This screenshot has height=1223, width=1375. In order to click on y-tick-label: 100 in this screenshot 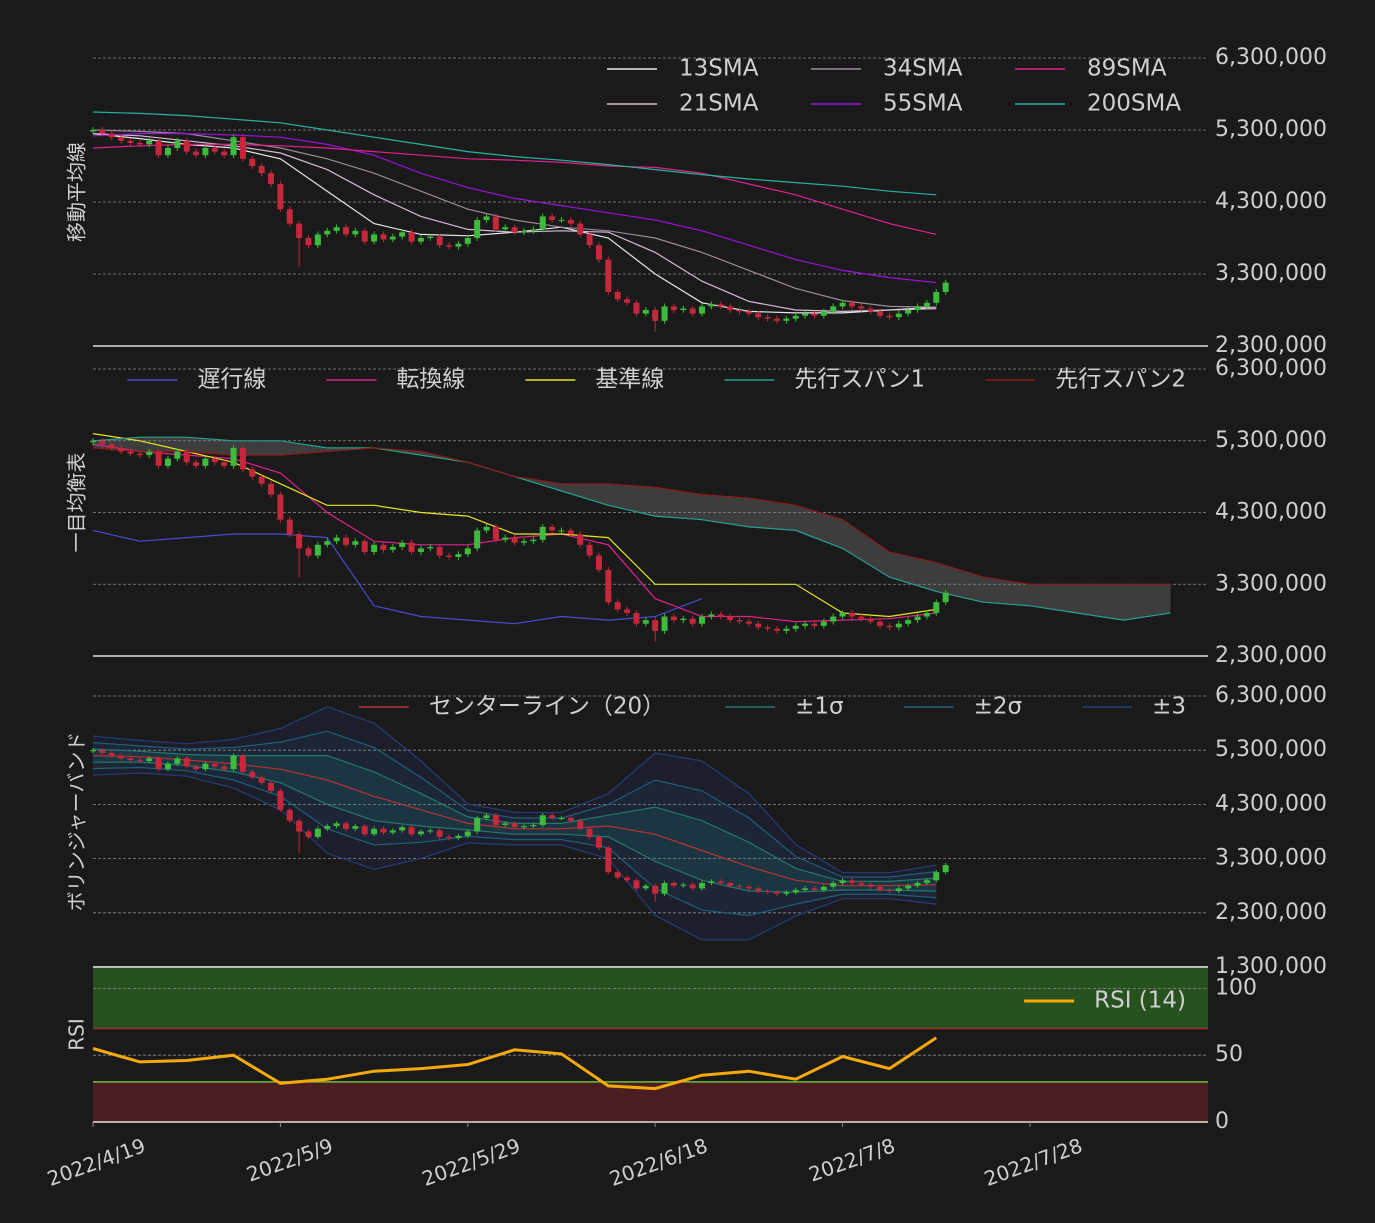, I will do `click(1236, 987)`.